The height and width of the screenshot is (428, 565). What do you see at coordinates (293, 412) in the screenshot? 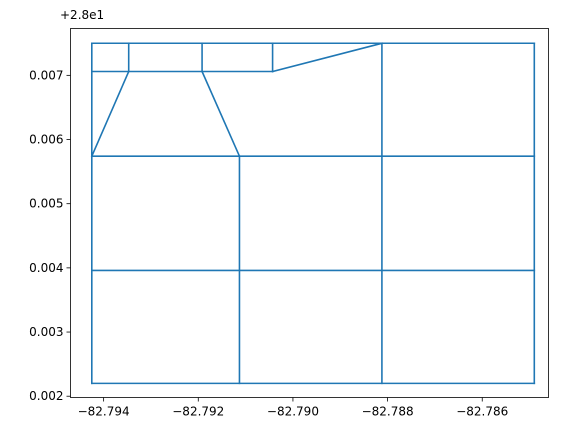
I see `x-tick-label-2: −82.790` at bounding box center [293, 412].